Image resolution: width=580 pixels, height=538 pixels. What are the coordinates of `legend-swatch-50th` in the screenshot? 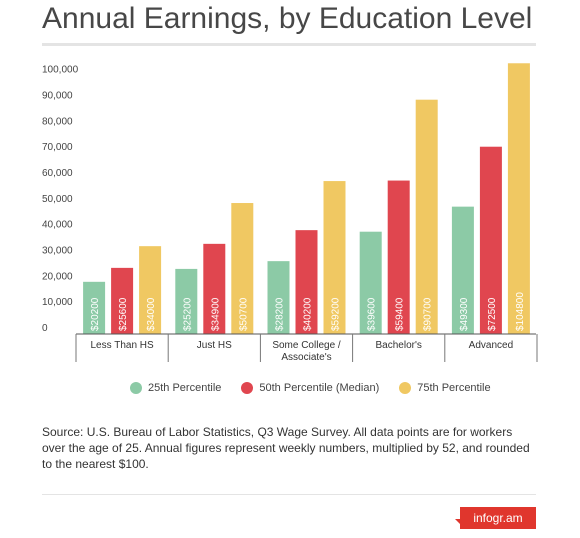 It's located at (247, 388).